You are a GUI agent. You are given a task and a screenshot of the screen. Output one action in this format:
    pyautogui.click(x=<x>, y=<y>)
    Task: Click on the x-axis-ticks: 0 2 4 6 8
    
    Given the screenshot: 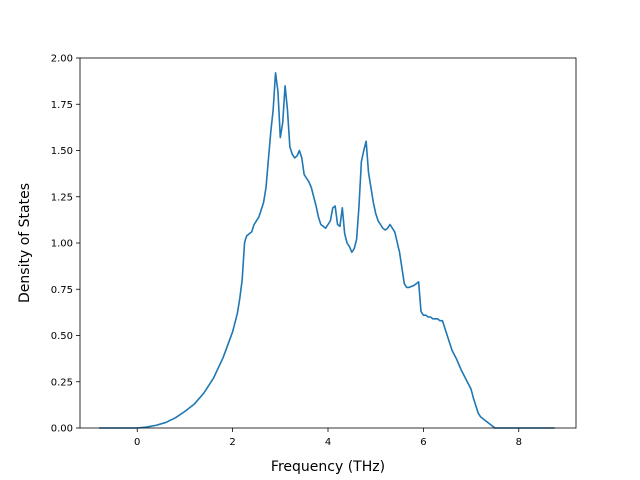 What is the action you would take?
    pyautogui.click(x=328, y=438)
    